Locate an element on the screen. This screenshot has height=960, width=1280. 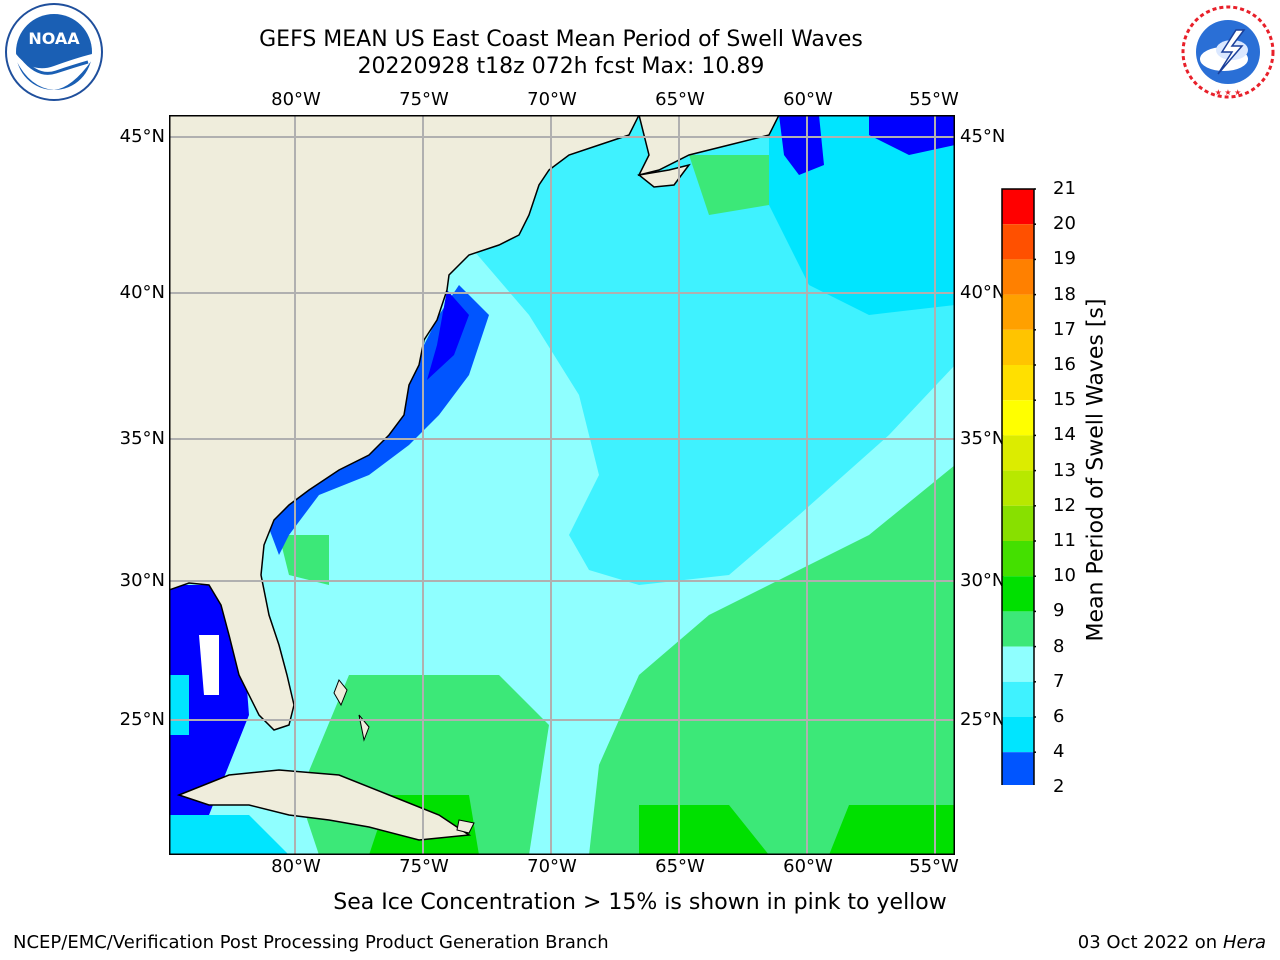
colorbar-tick-label: 2 is located at coordinates (1059, 787).